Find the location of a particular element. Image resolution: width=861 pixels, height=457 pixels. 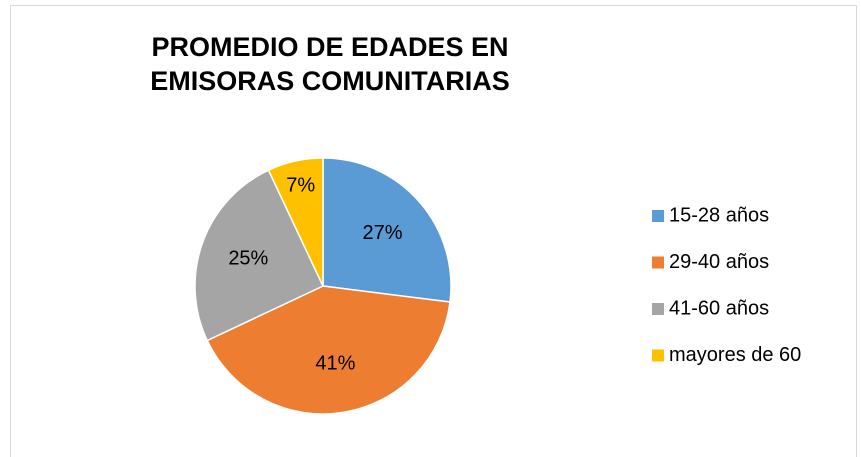

legend-label: 29-40 años is located at coordinates (719, 262).